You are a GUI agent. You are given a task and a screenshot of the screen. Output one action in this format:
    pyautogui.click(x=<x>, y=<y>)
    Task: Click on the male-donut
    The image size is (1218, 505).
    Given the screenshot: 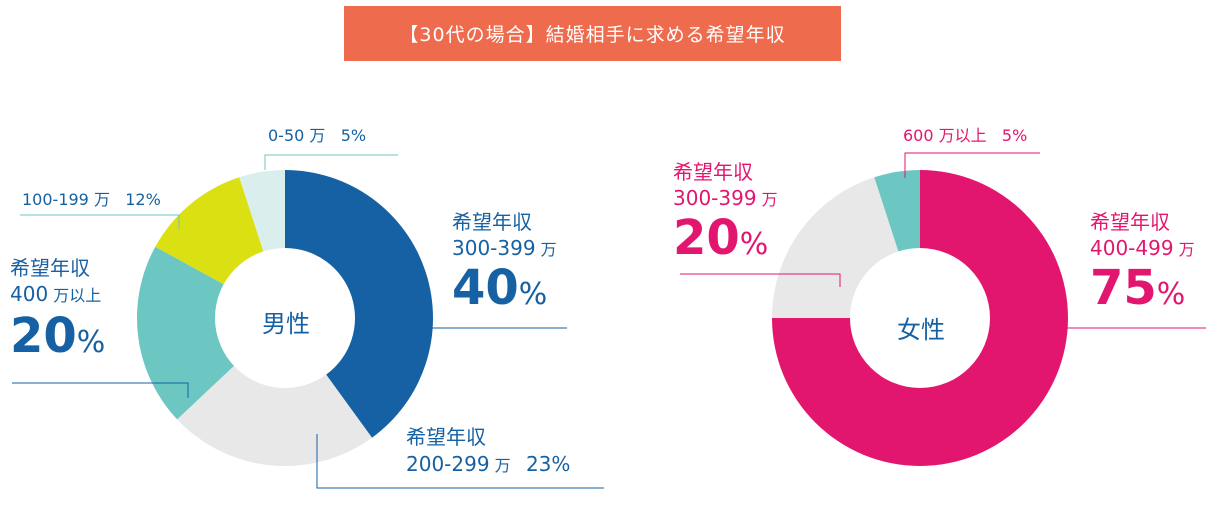 What is the action you would take?
    pyautogui.click(x=285, y=318)
    